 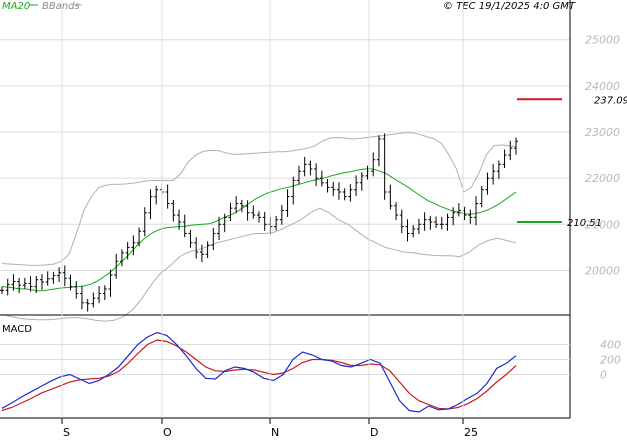 I want to click on x-tick-label: N, so click(x=275, y=432).